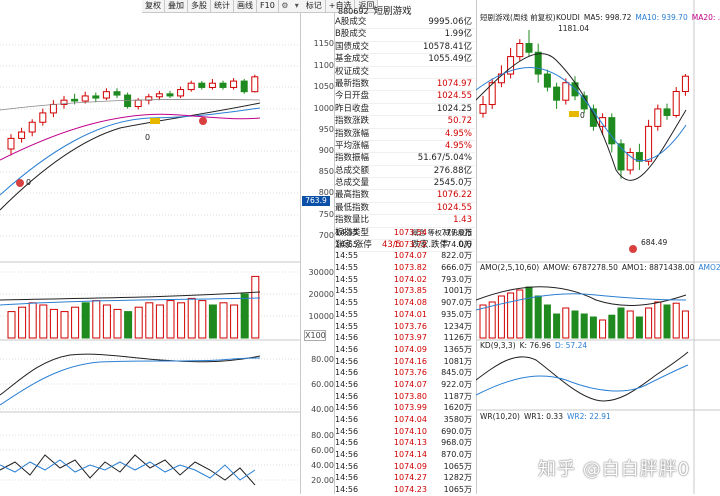 This screenshot has width=720, height=496. I want to click on axis-tick: 750, so click(326, 214).